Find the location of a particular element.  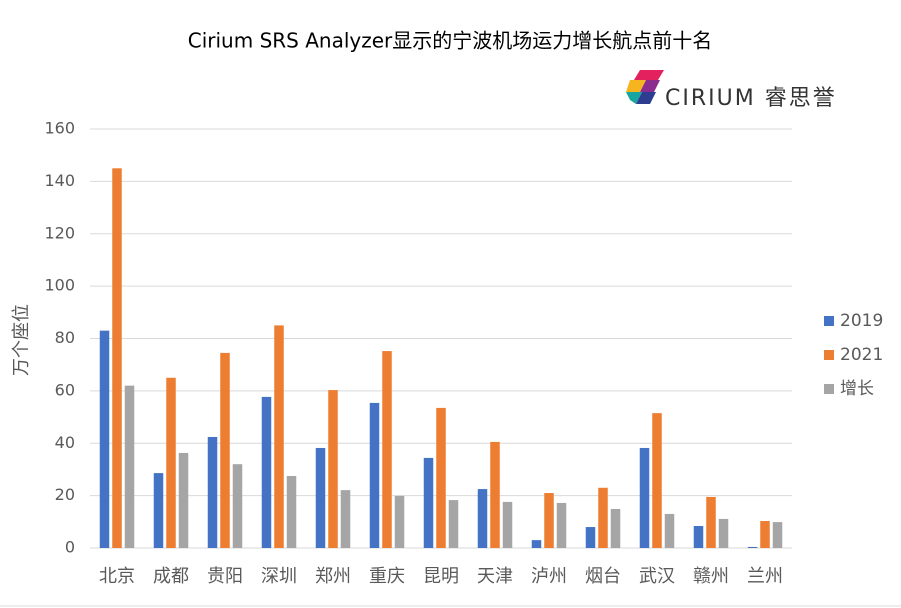

x-tick-label: 武汉 is located at coordinates (657, 576).